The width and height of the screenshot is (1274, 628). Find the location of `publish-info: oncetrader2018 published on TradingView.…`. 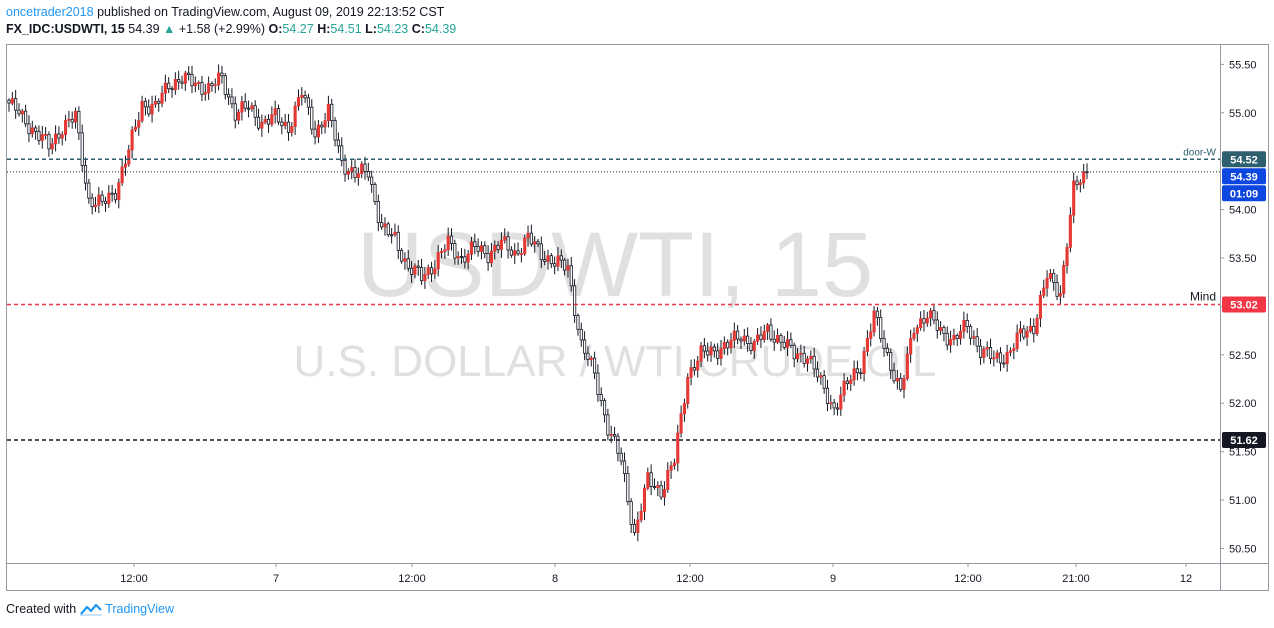

publish-info: oncetrader2018 published on TradingView.… is located at coordinates (225, 12).